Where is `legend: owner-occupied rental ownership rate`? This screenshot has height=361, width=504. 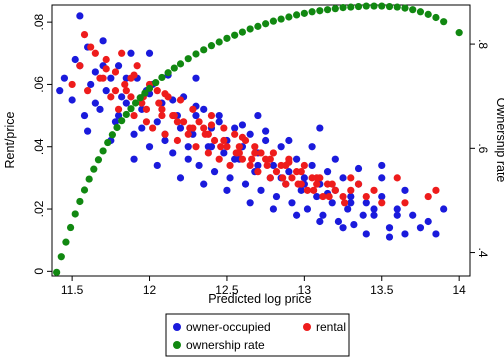
legend: owner-occupied rental ownership rate is located at coordinates (257, 335).